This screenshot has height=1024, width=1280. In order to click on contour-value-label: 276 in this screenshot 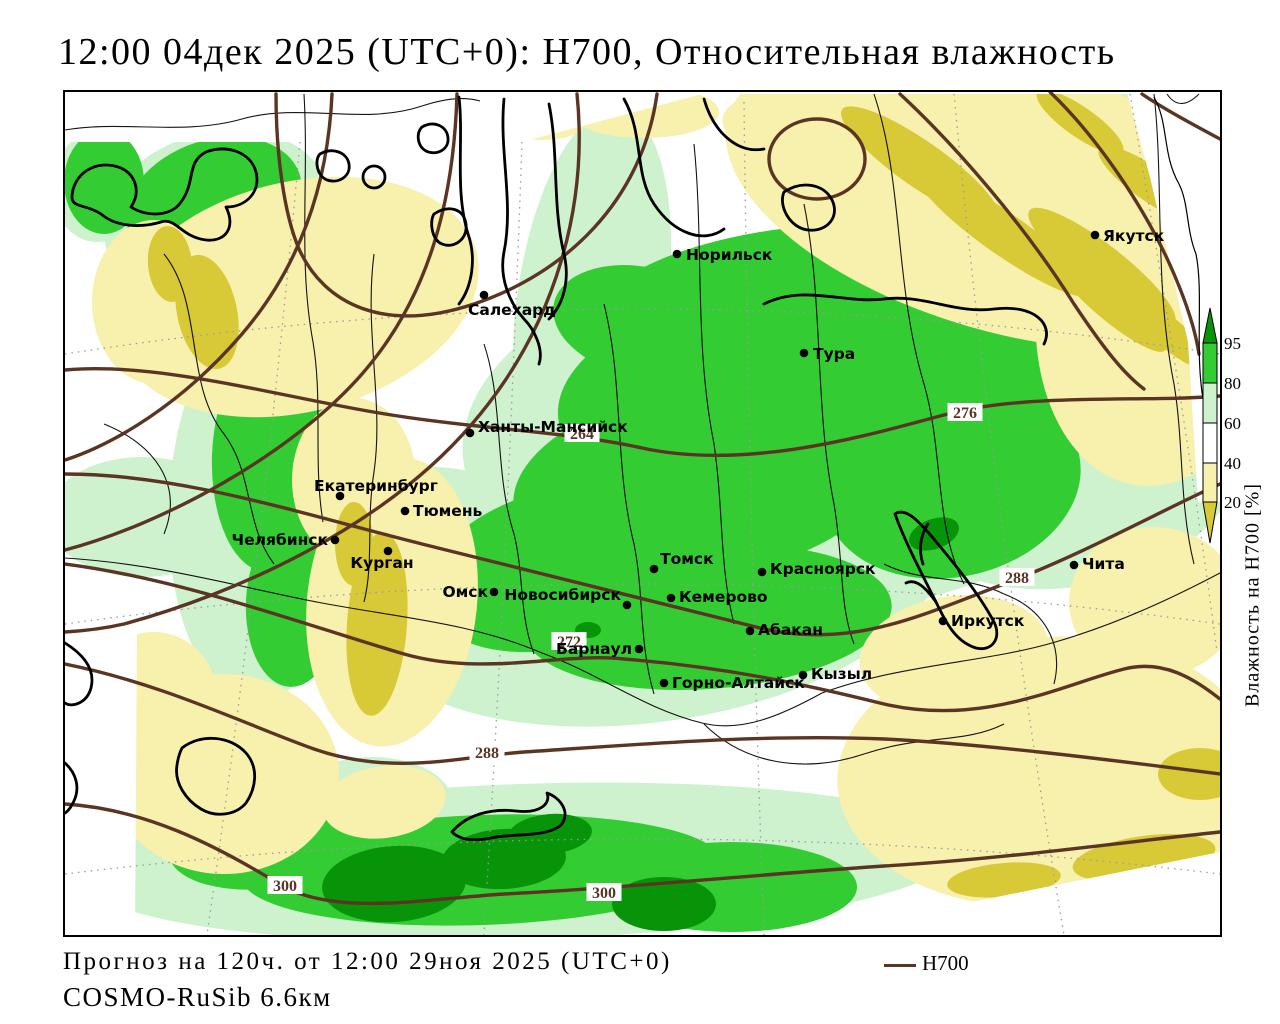, I will do `click(965, 413)`.